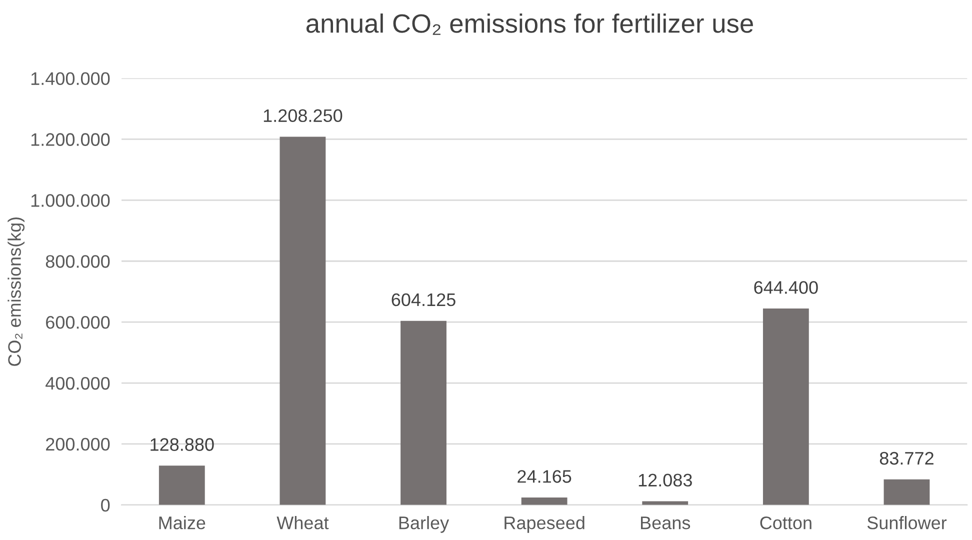 The width and height of the screenshot is (972, 540). Describe the element at coordinates (907, 523) in the screenshot. I see `x-tick-label: Sunflower` at that location.